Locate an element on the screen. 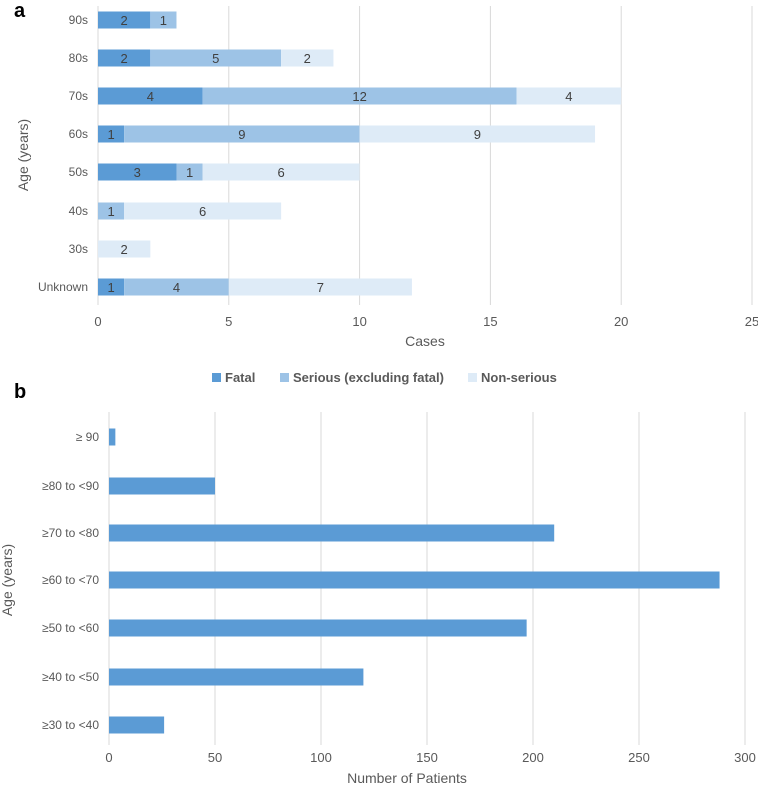  x-tick-label: 50 is located at coordinates (215, 757).